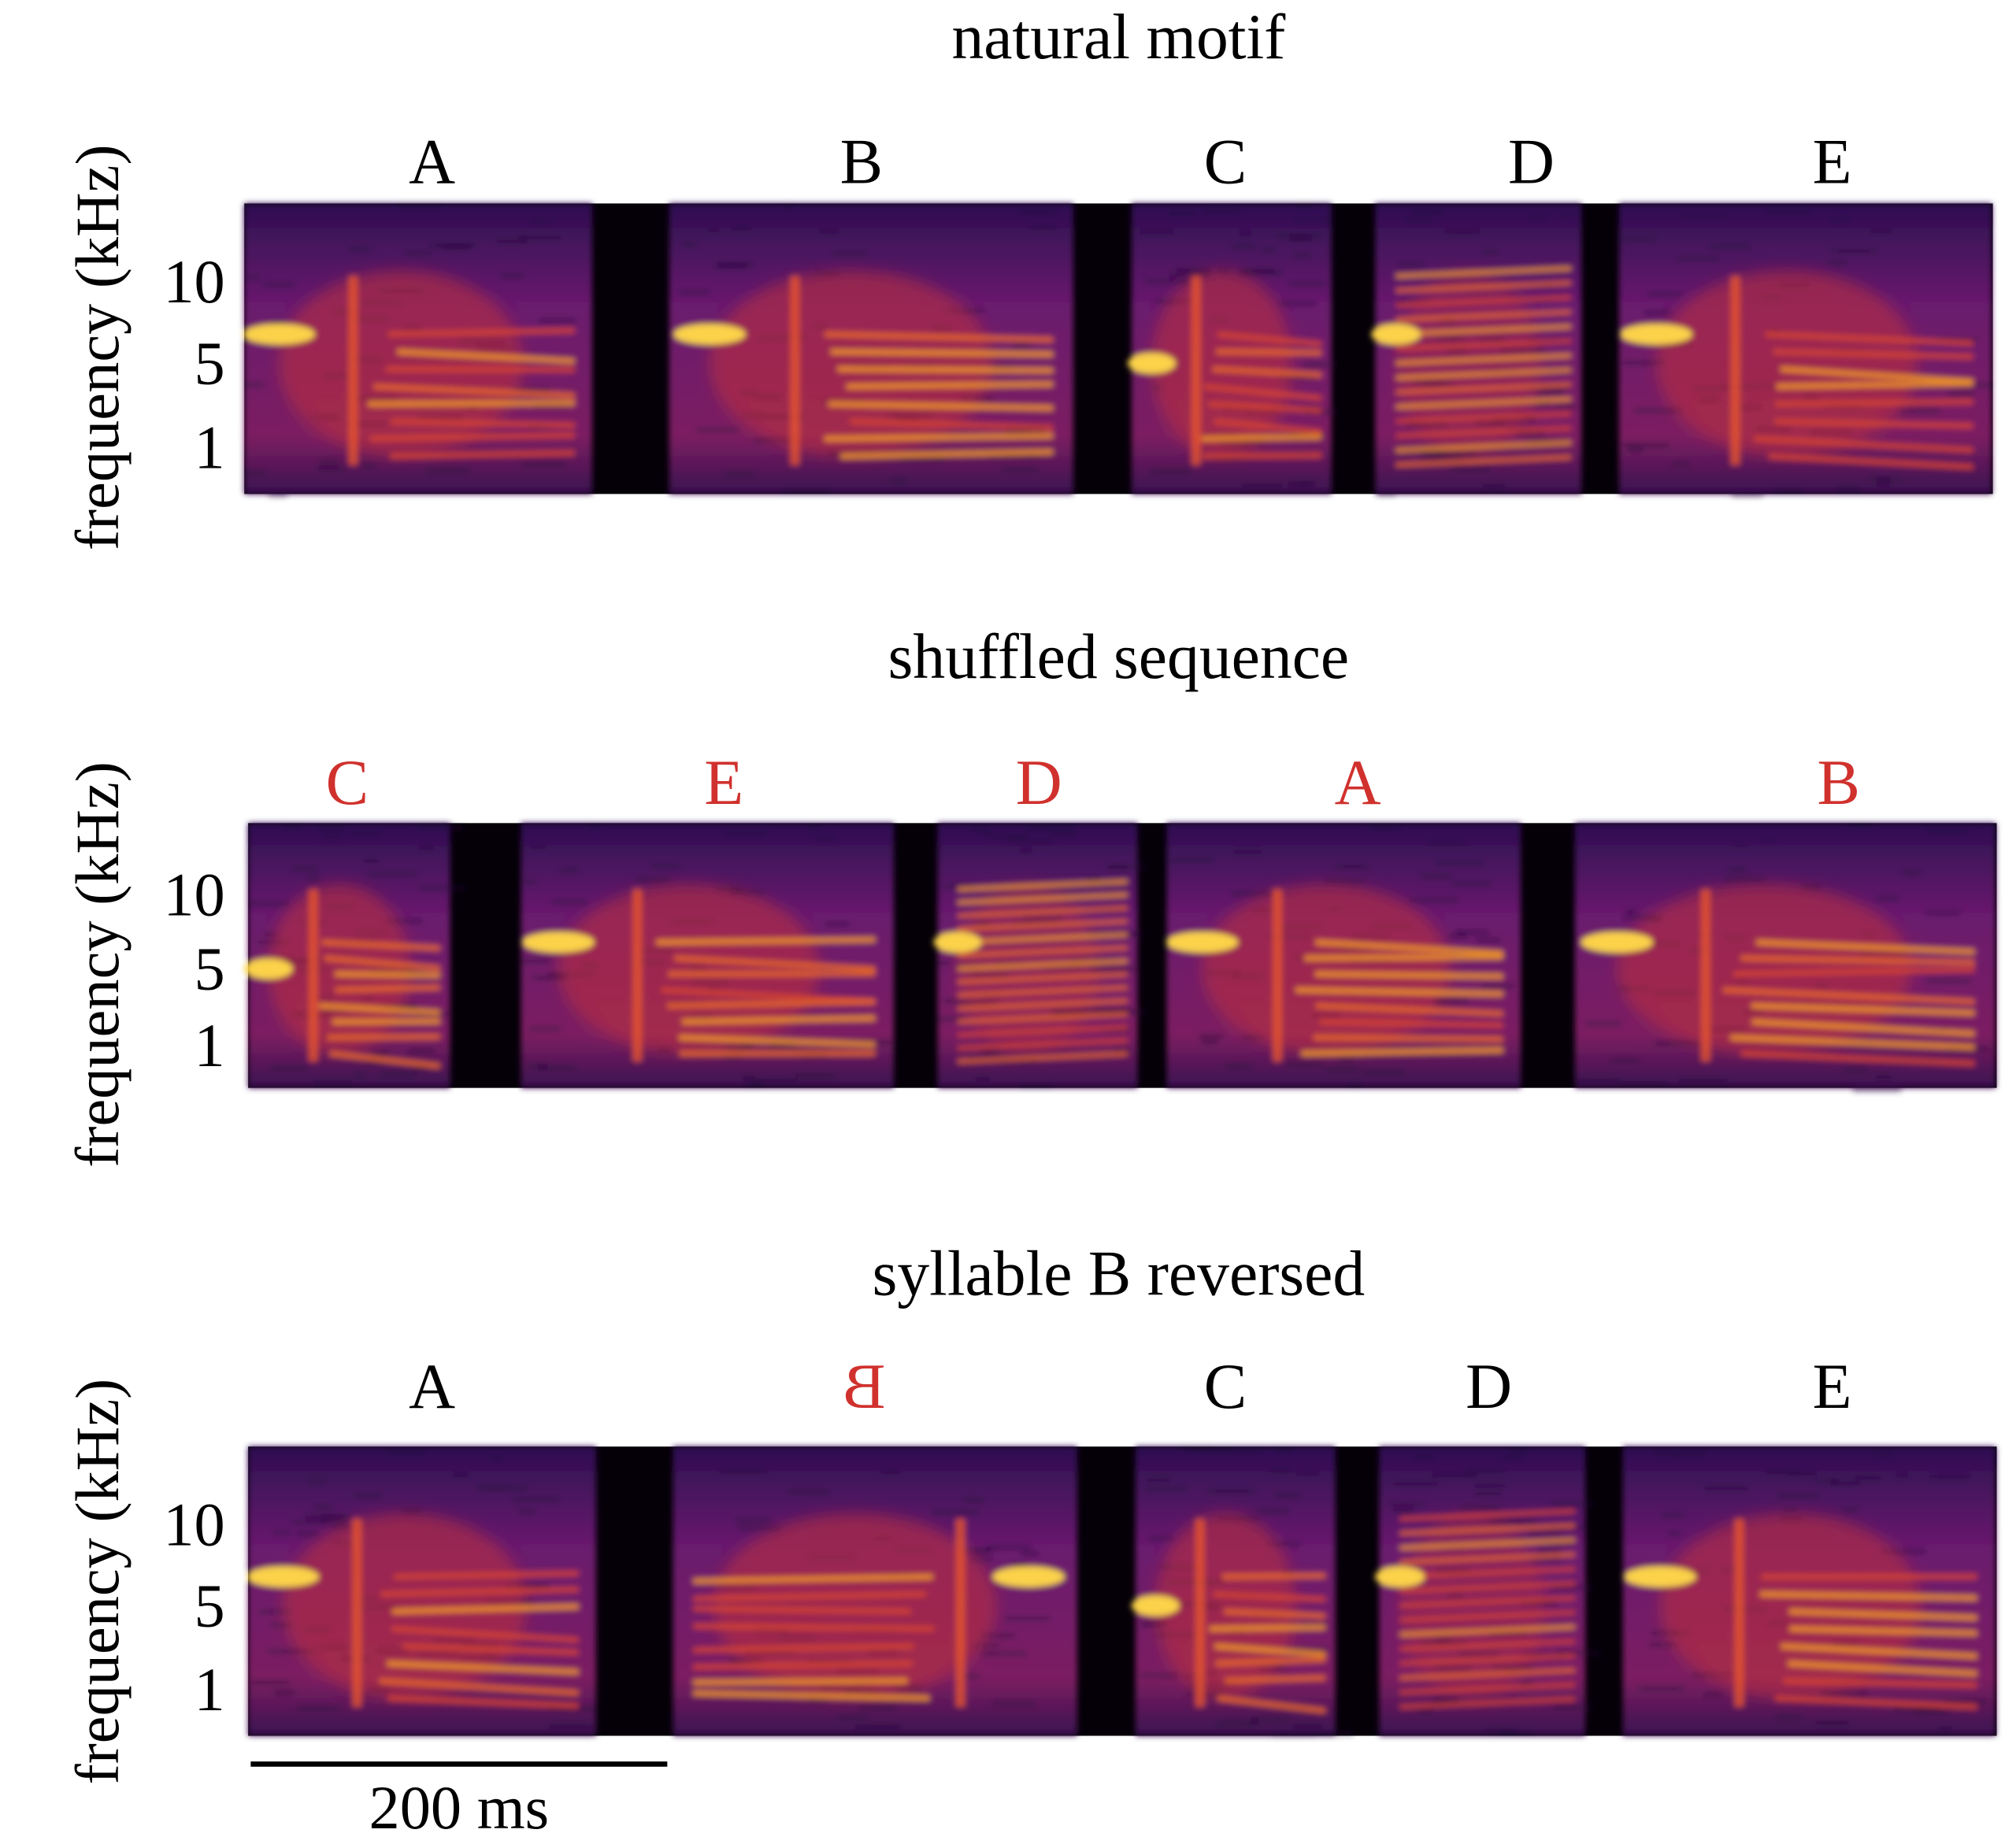 The width and height of the screenshot is (2016, 1848). What do you see at coordinates (1489, 1386) in the screenshot?
I see `syllable-label: D` at bounding box center [1489, 1386].